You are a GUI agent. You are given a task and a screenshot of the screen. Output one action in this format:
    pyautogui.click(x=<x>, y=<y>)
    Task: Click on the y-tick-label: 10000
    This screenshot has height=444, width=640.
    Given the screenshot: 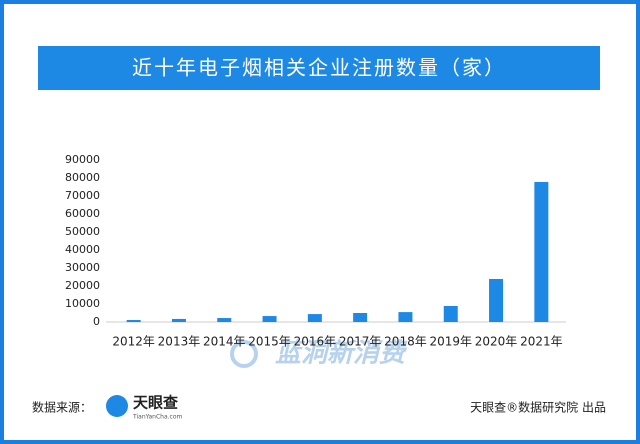 What is the action you would take?
    pyautogui.click(x=82, y=303)
    